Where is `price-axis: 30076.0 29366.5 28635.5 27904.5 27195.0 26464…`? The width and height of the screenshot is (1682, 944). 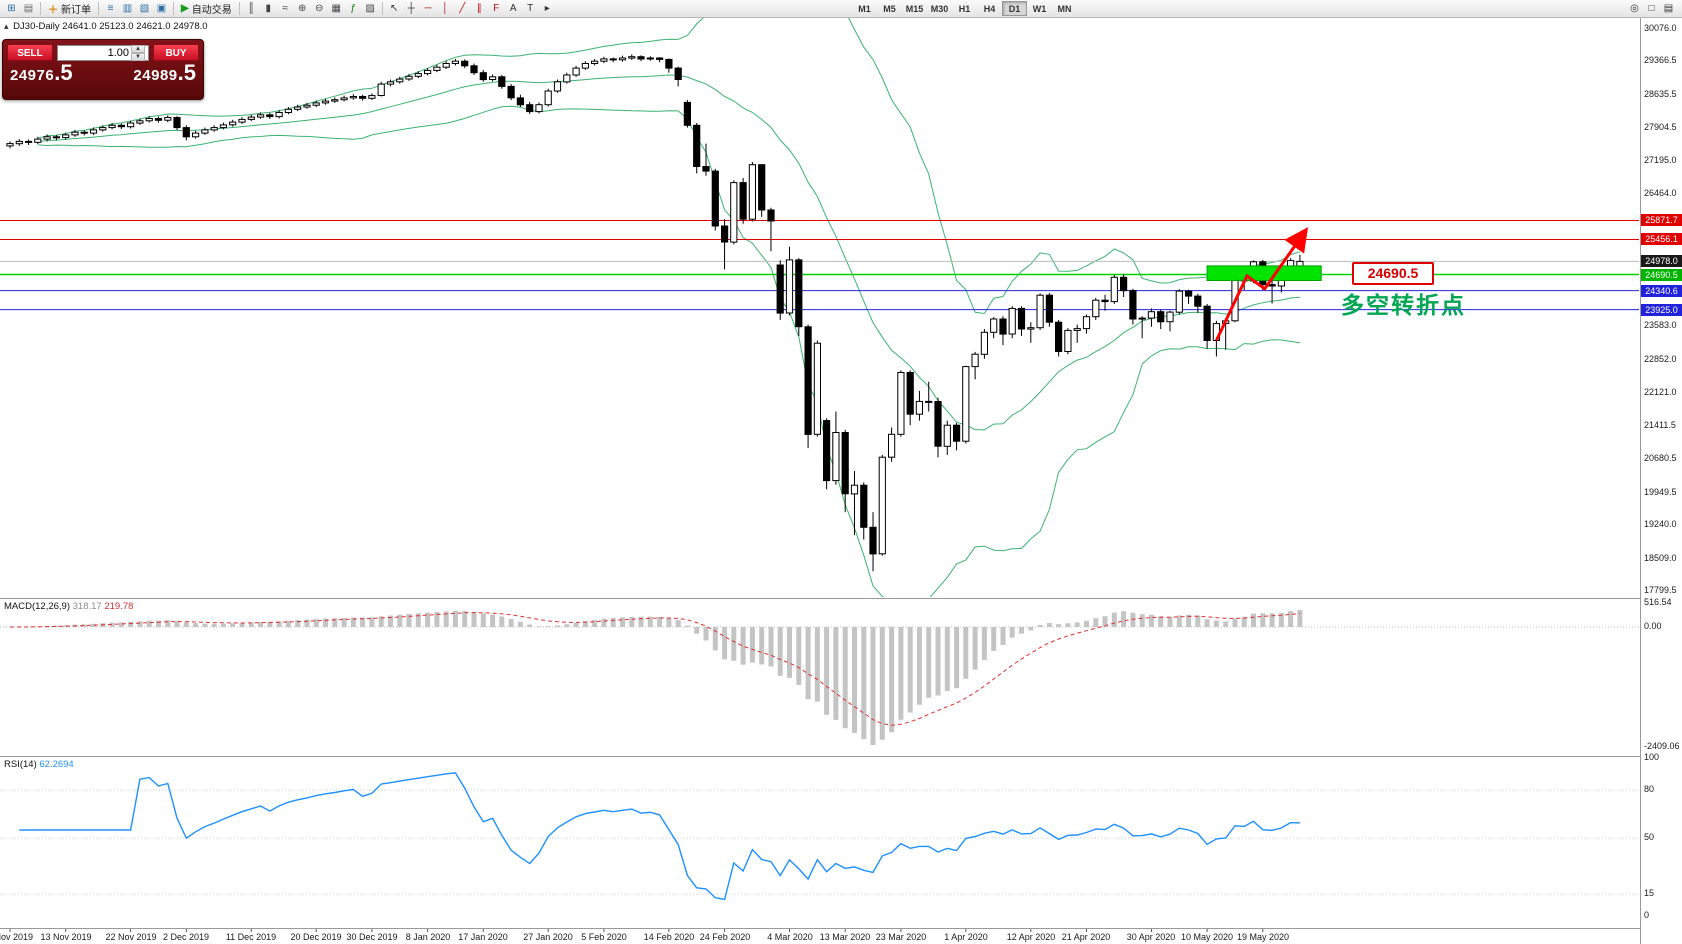 price-axis: 30076.0 29366.5 28635.5 27904.5 27195.0 26464… is located at coordinates (1661, 472).